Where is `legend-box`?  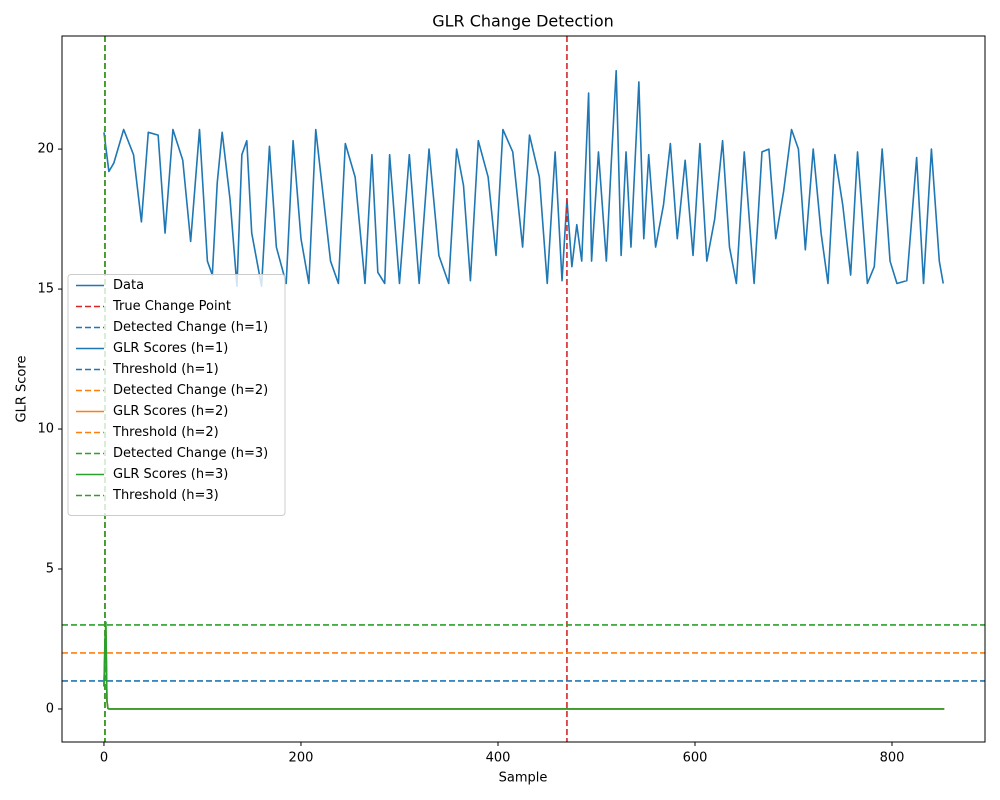 legend-box is located at coordinates (176, 395).